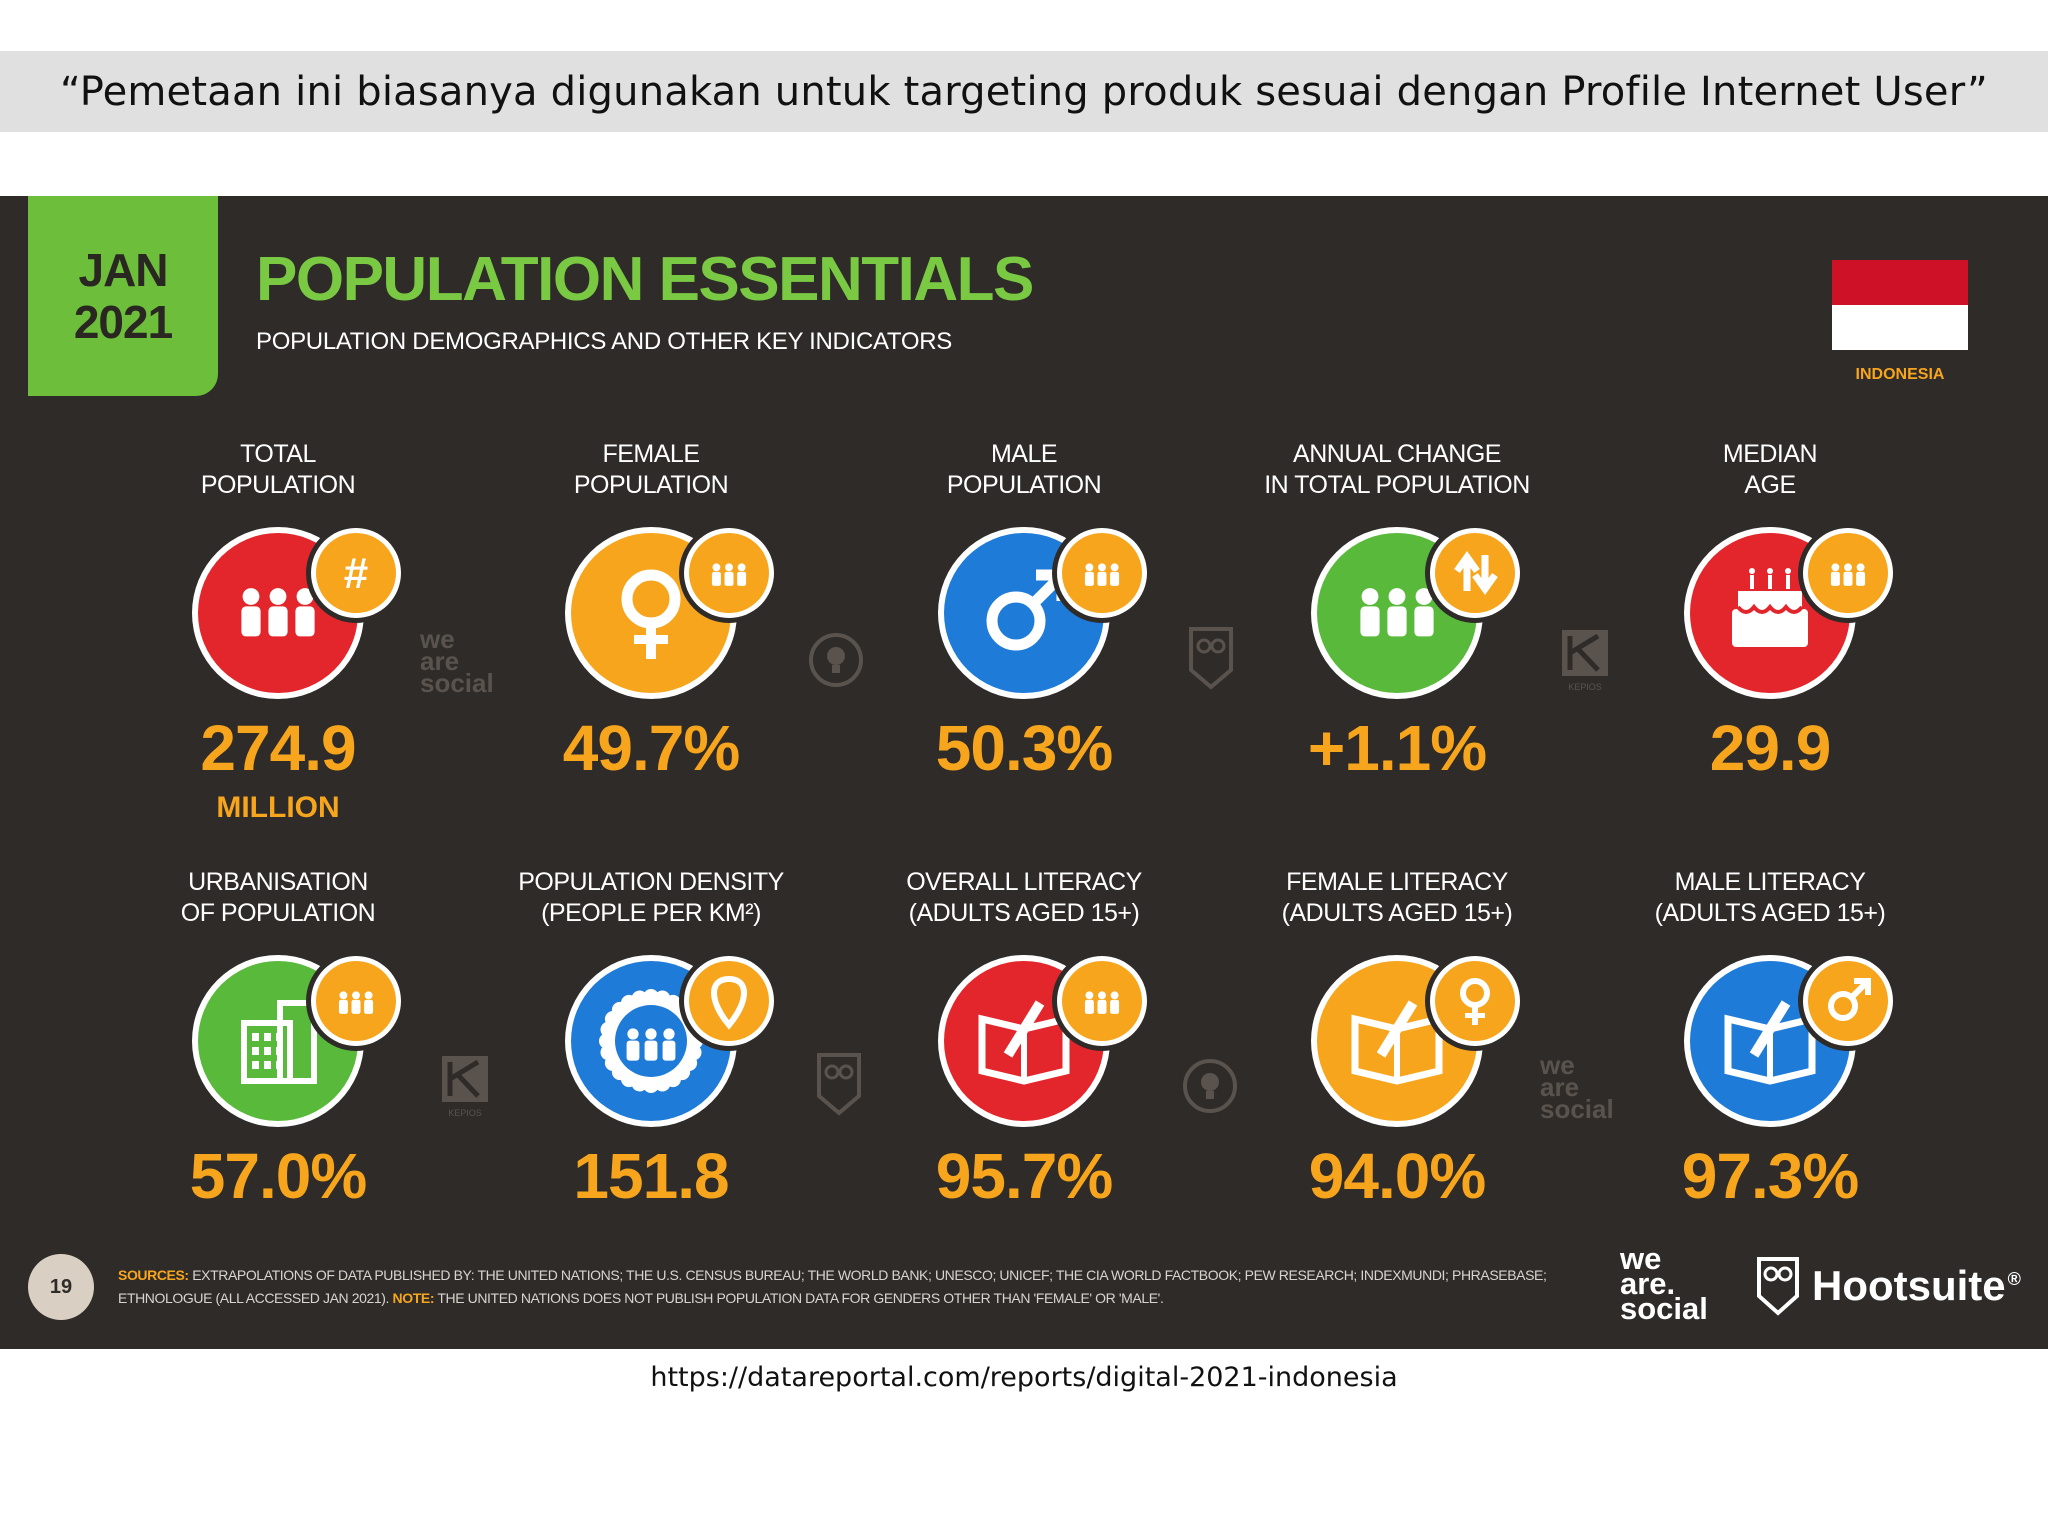 Image resolution: width=2048 pixels, height=1536 pixels. I want to click on metric-label-line2: AGE, so click(1770, 485).